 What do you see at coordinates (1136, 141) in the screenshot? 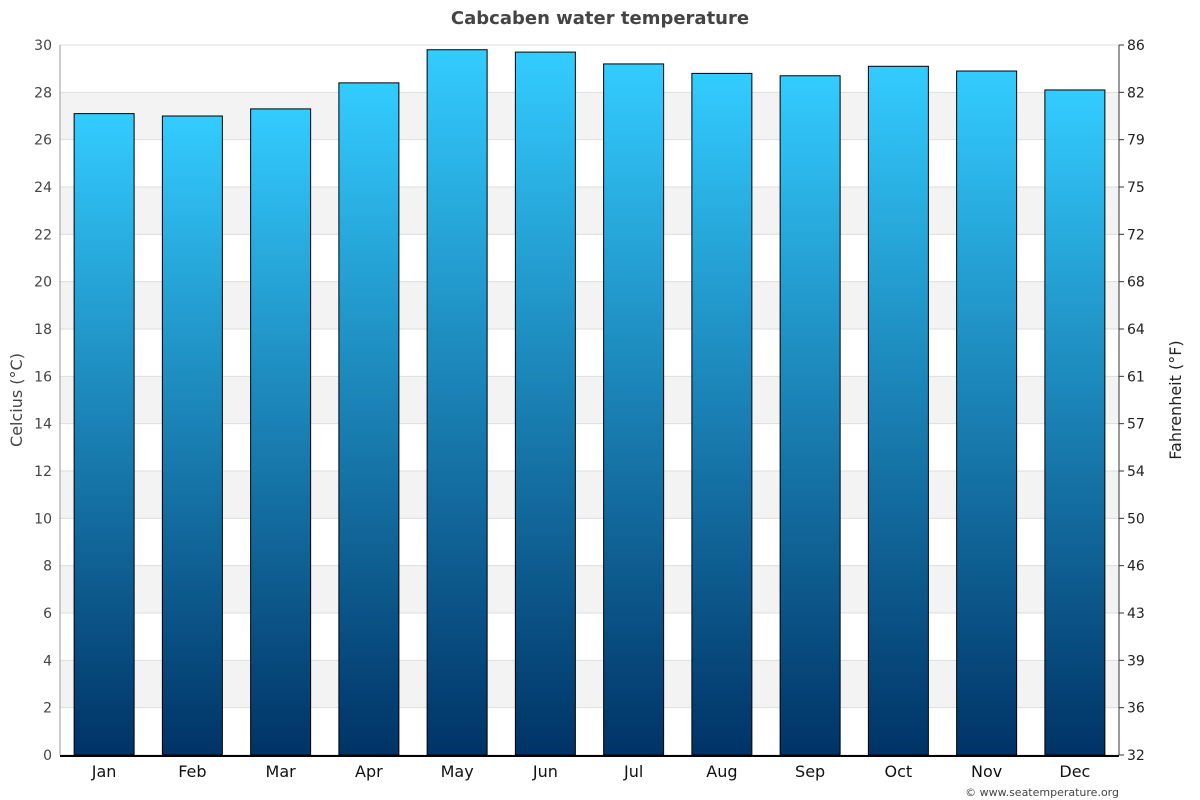
I see `y-tick-label-right: 79` at bounding box center [1136, 141].